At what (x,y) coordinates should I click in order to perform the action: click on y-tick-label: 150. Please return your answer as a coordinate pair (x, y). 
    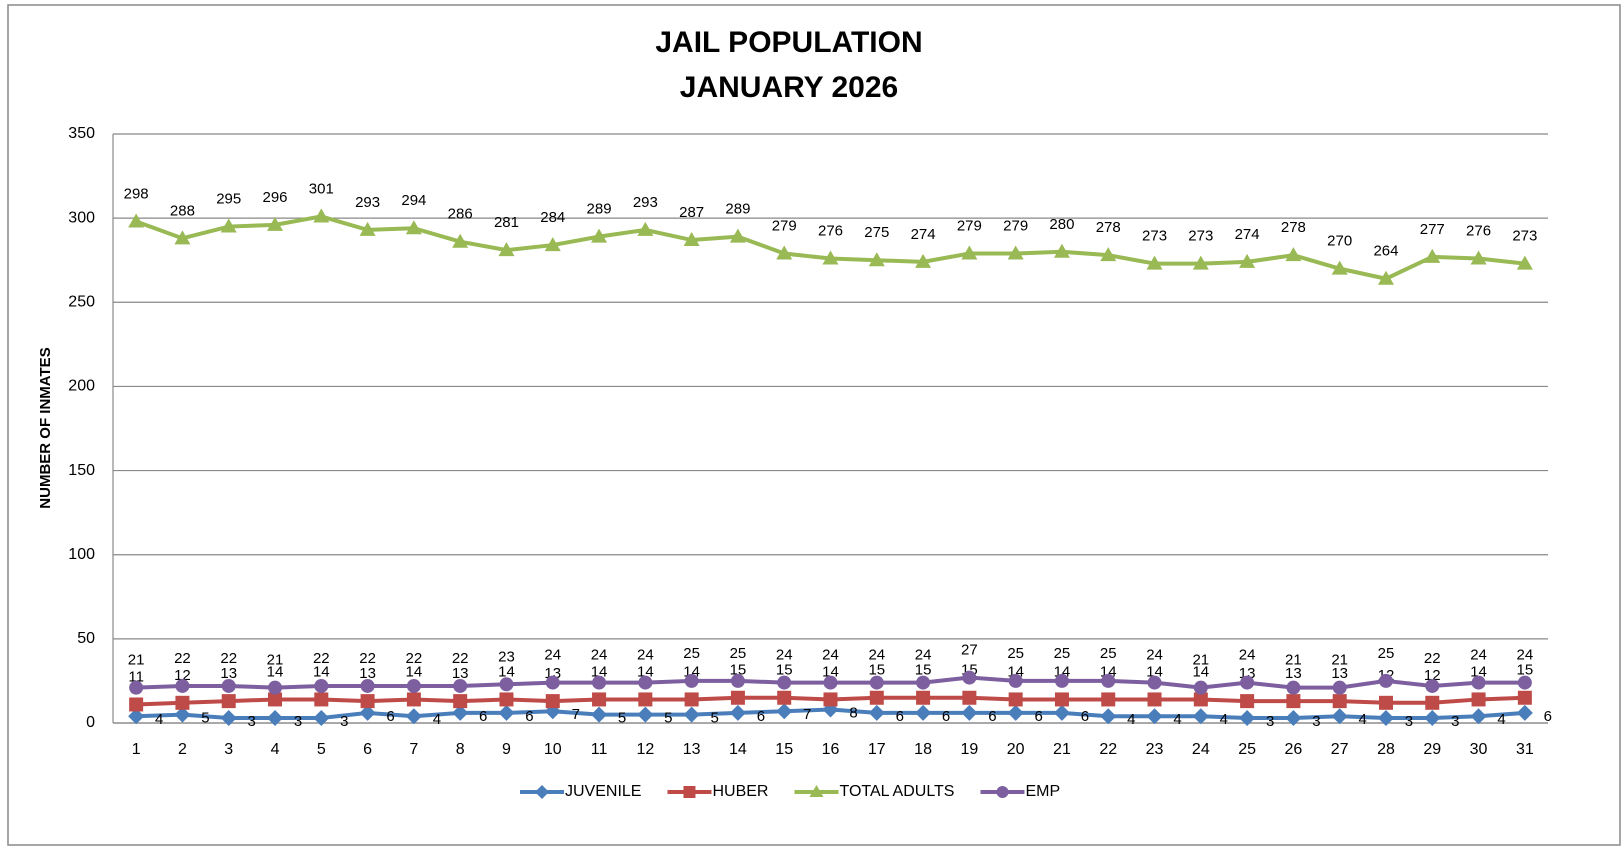
    Looking at the image, I should click on (81, 470).